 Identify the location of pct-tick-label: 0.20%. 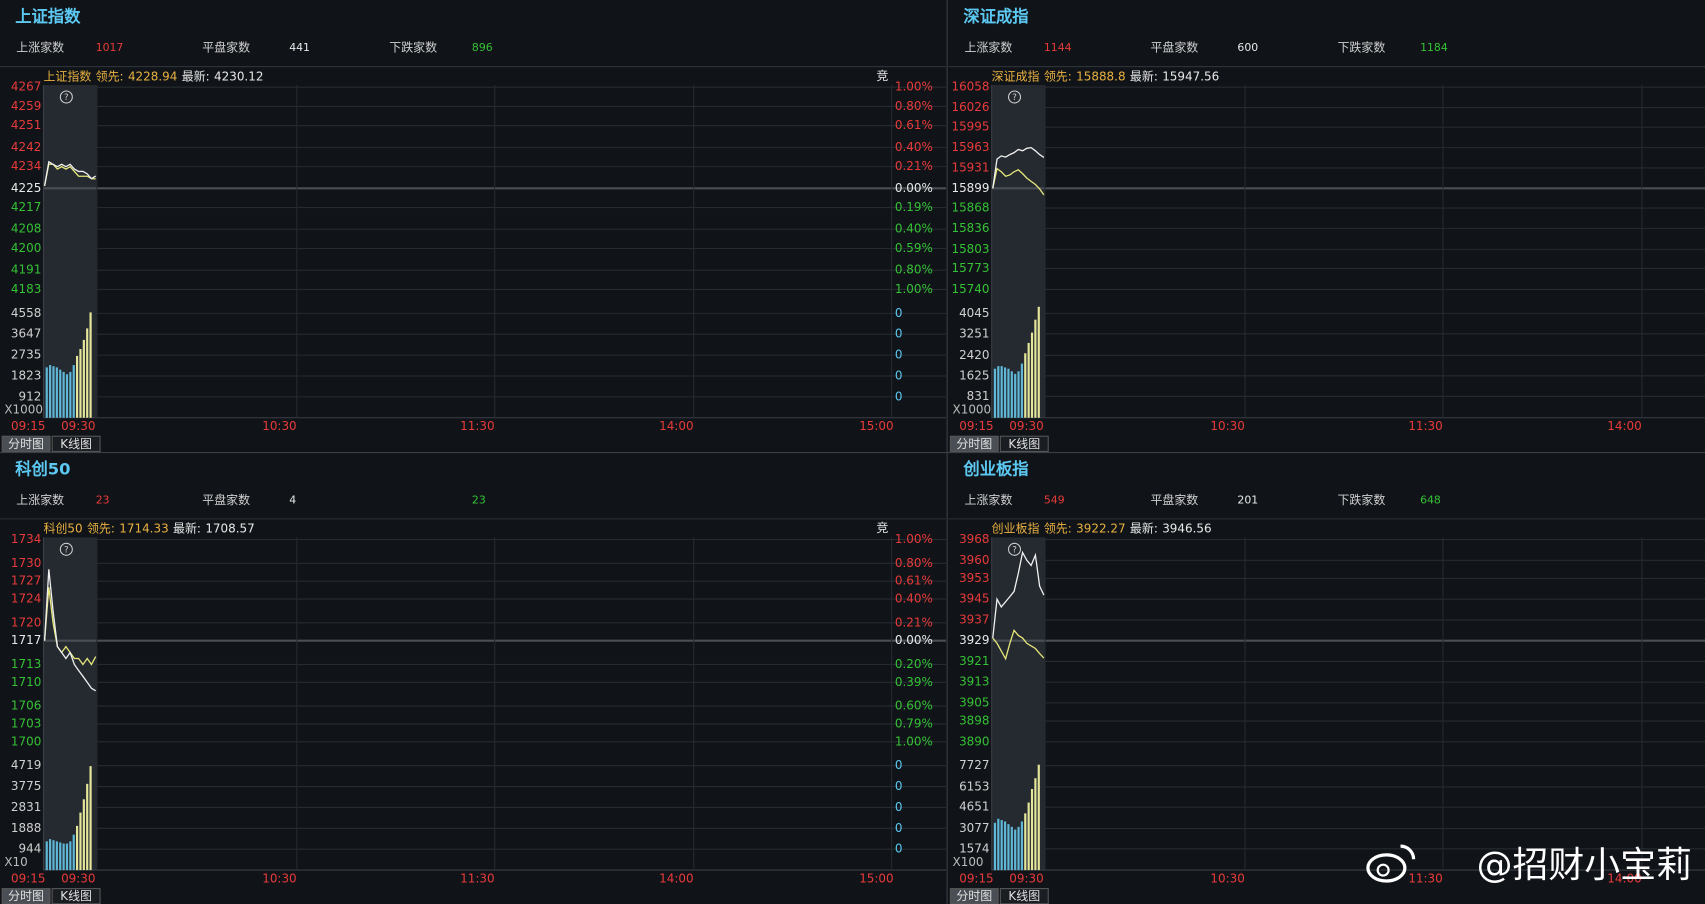
(914, 664).